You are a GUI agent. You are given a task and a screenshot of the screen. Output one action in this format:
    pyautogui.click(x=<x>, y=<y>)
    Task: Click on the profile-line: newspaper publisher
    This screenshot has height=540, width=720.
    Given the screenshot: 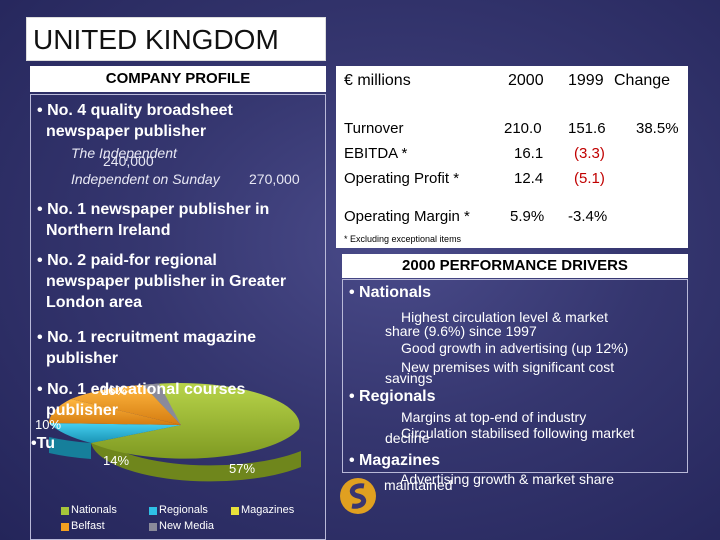 What is the action you would take?
    pyautogui.click(x=126, y=131)
    